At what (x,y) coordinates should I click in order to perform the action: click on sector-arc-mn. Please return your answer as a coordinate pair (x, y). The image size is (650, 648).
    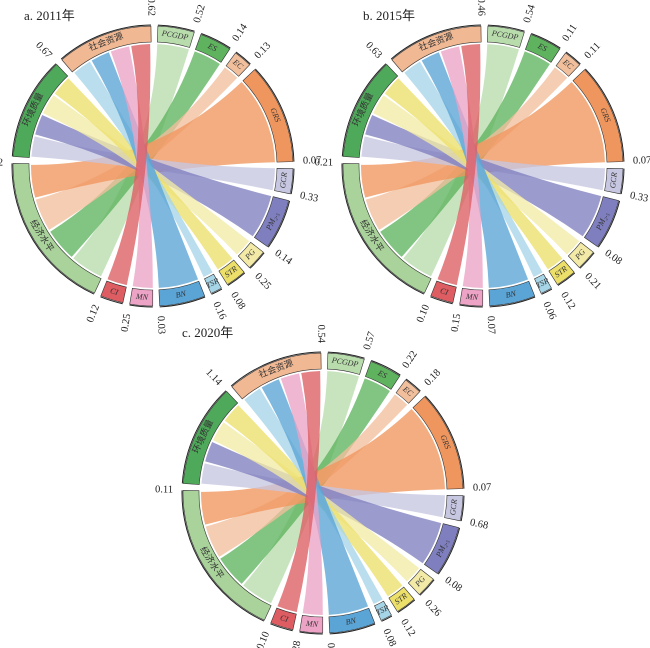
    Looking at the image, I should click on (141, 297).